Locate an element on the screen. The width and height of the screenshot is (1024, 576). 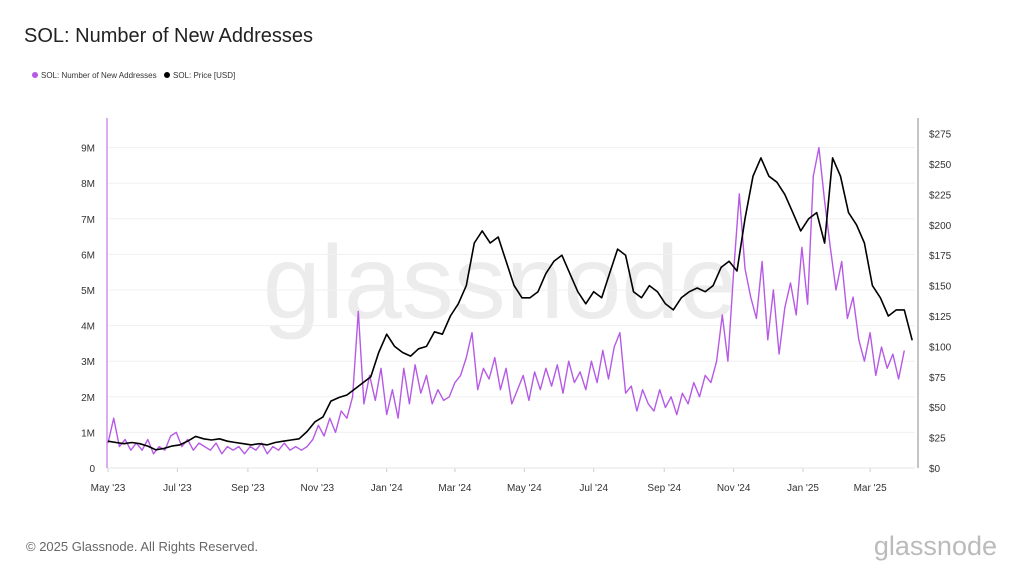
y-right-tick-label: $125 is located at coordinates (940, 317).